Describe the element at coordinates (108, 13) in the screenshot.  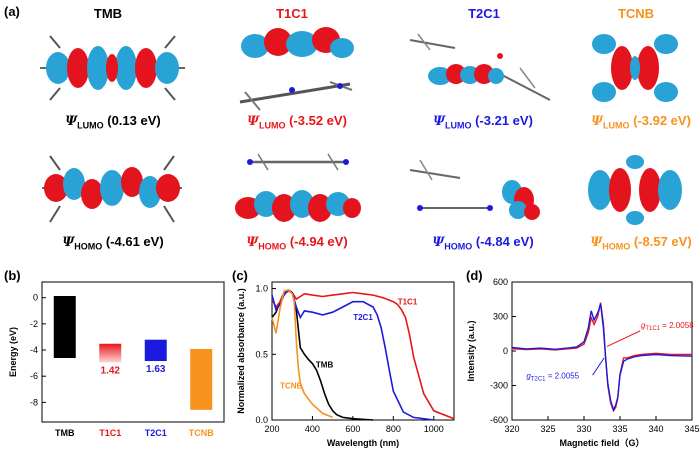
I see `mol-title-tmb: TMB` at that location.